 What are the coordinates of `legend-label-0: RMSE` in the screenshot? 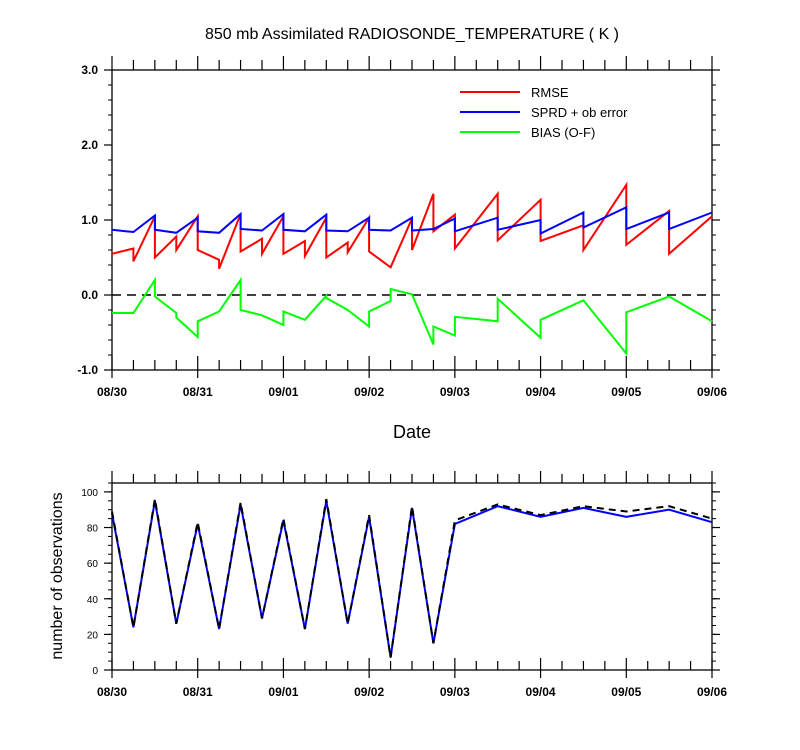 It's located at (550, 92).